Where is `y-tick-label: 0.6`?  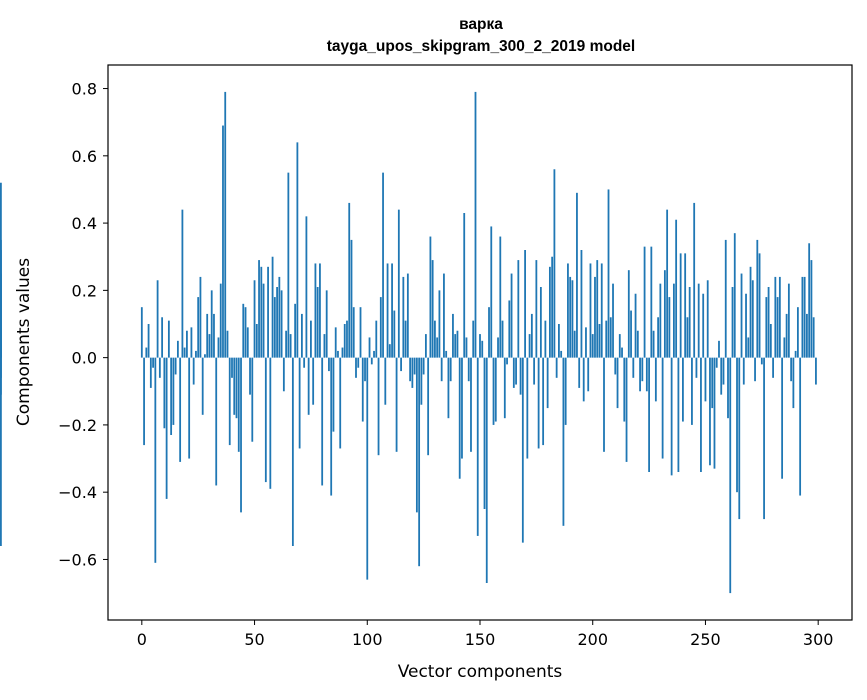 y-tick-label: 0.6 is located at coordinates (84, 156).